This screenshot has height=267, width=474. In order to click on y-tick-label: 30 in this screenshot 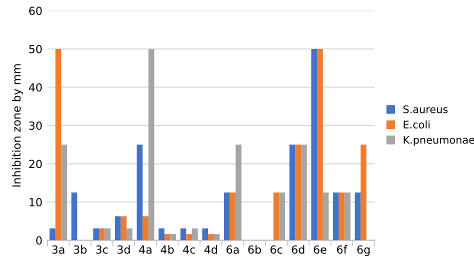, I will do `click(35, 125)`.